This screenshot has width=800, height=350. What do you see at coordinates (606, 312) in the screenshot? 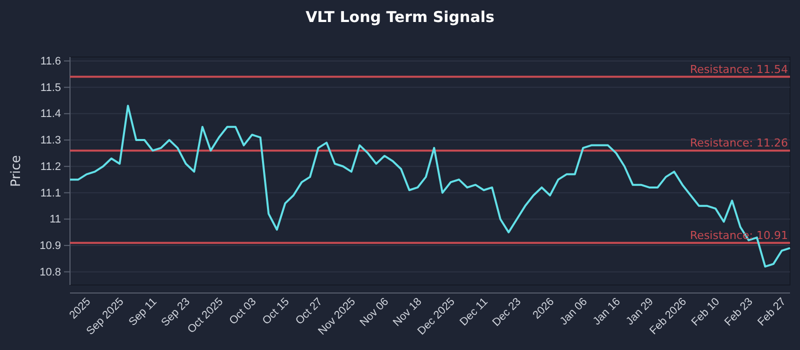
I see `x-tick-label: Jan 16` at bounding box center [606, 312].